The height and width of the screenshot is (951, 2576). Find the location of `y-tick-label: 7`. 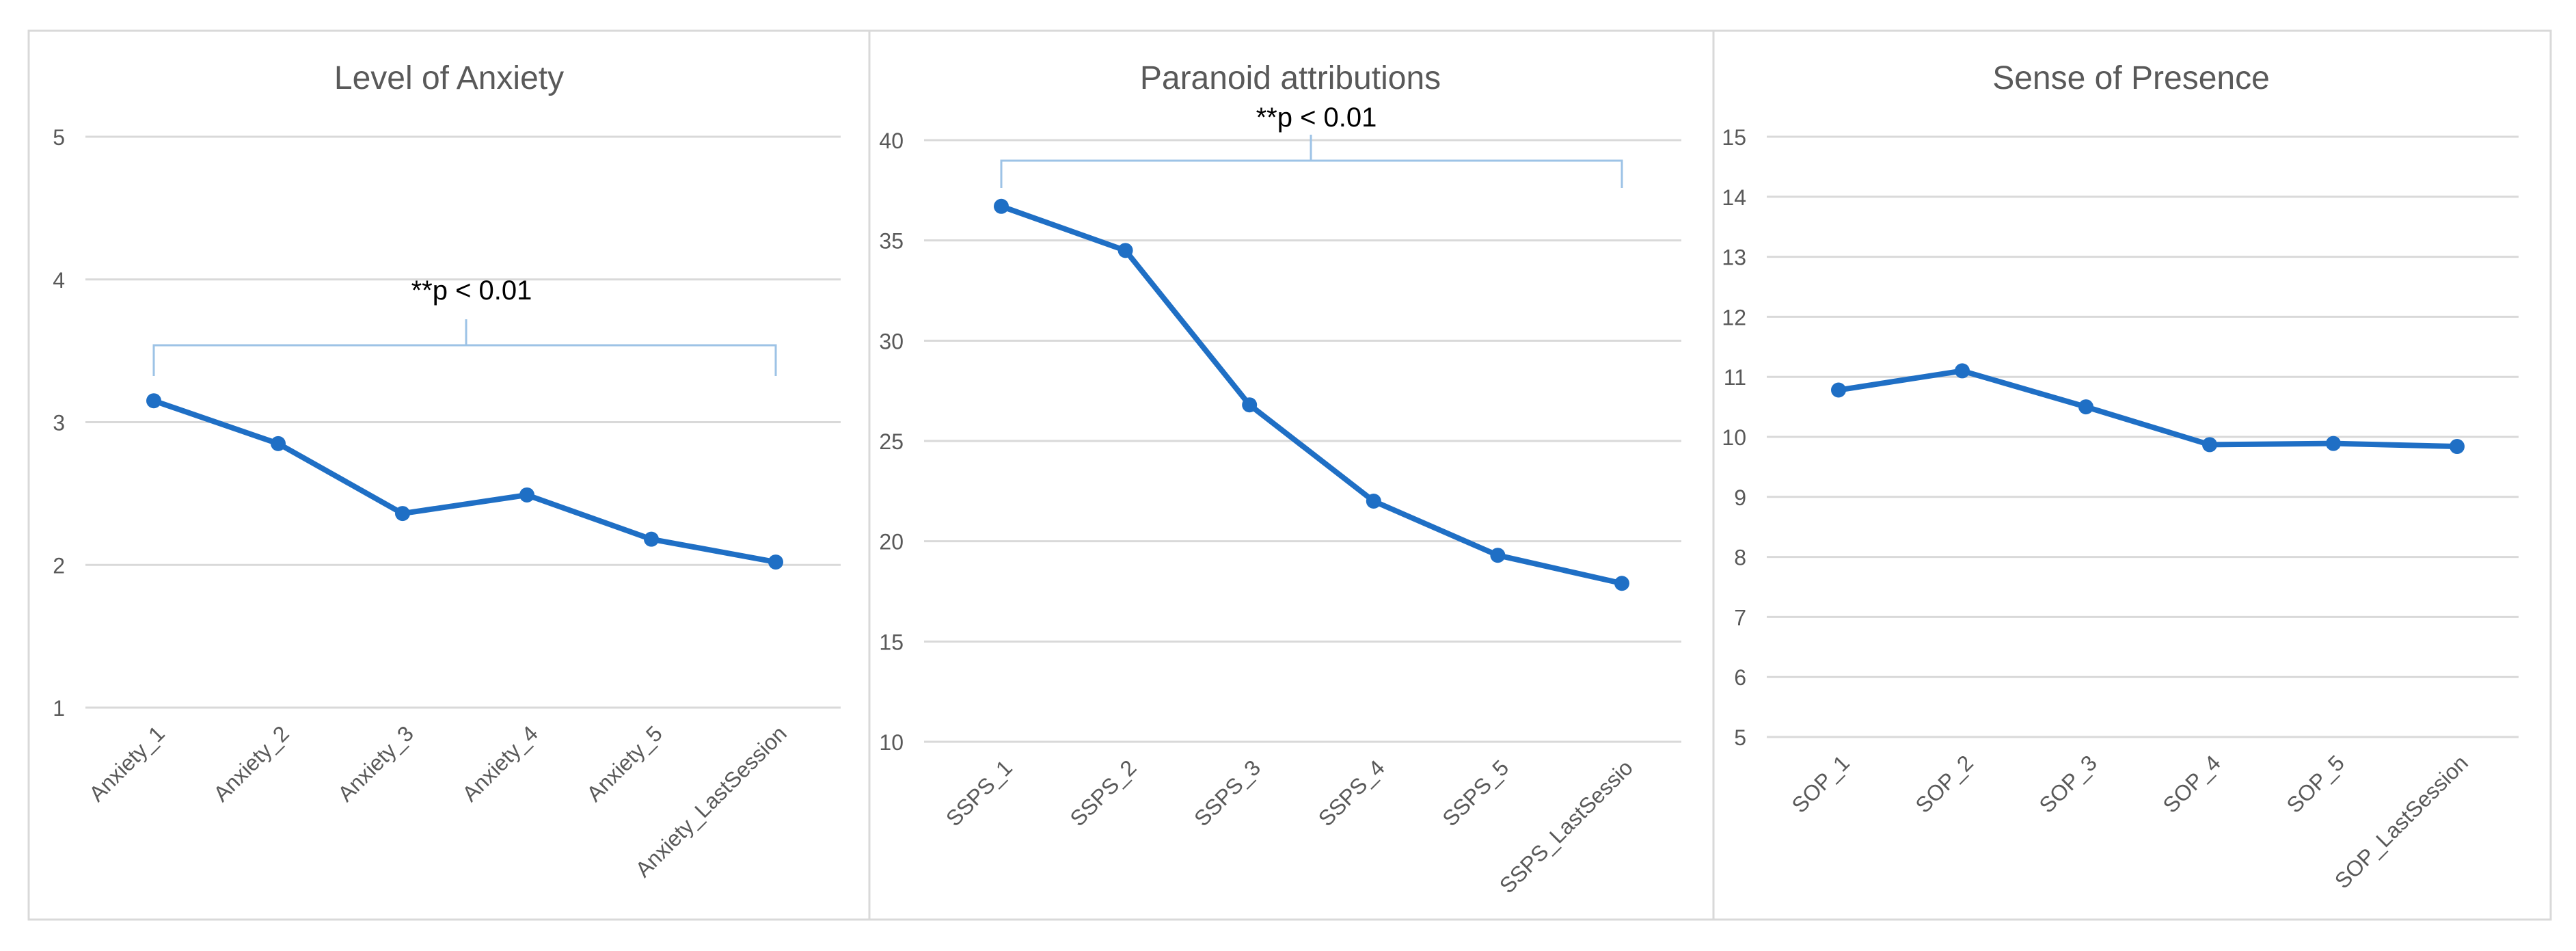

y-tick-label: 7 is located at coordinates (1740, 617).